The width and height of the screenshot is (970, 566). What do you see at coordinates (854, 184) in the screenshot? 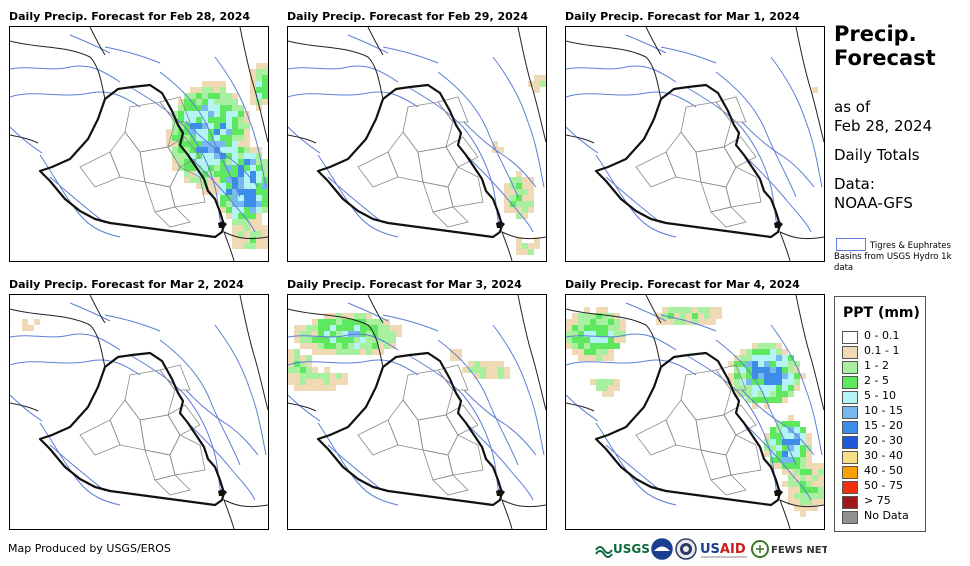
I see `data-label: Data:` at bounding box center [854, 184].